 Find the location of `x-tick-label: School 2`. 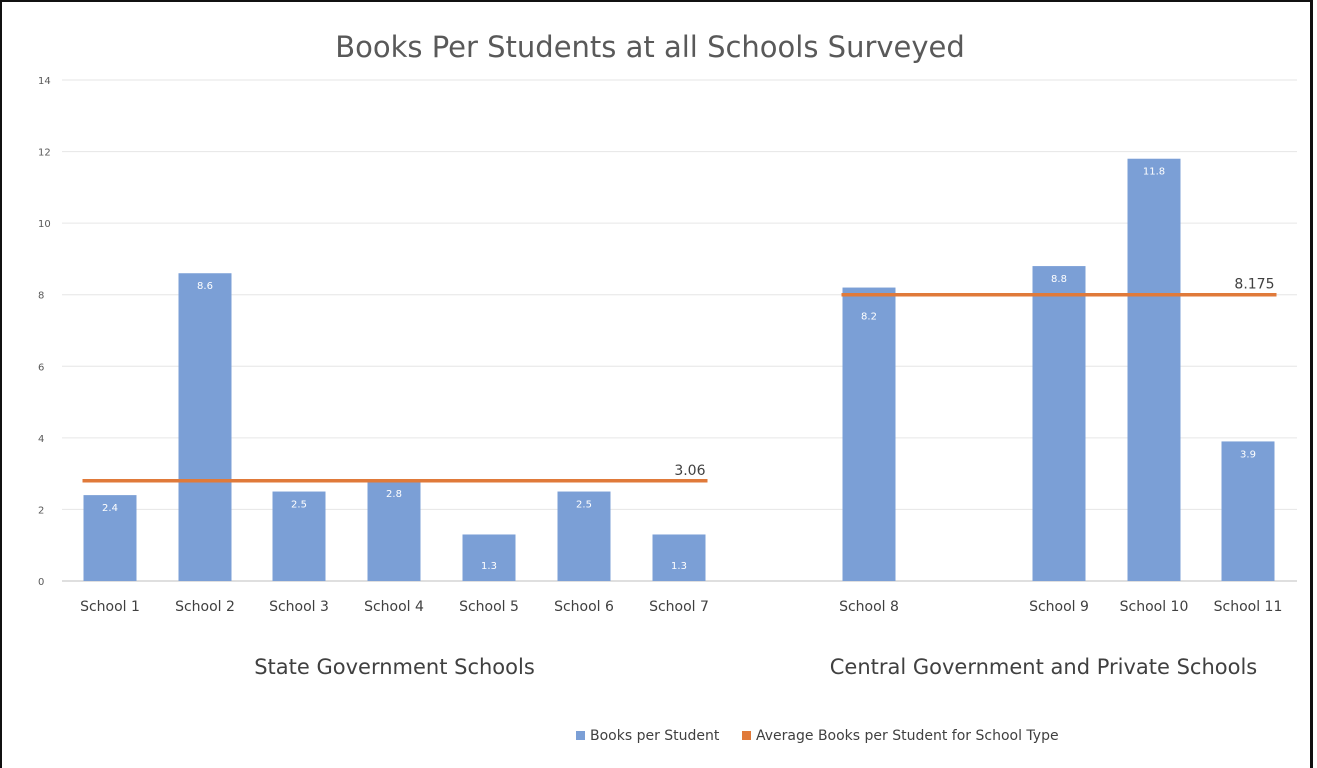

x-tick-label: School 2 is located at coordinates (205, 607).